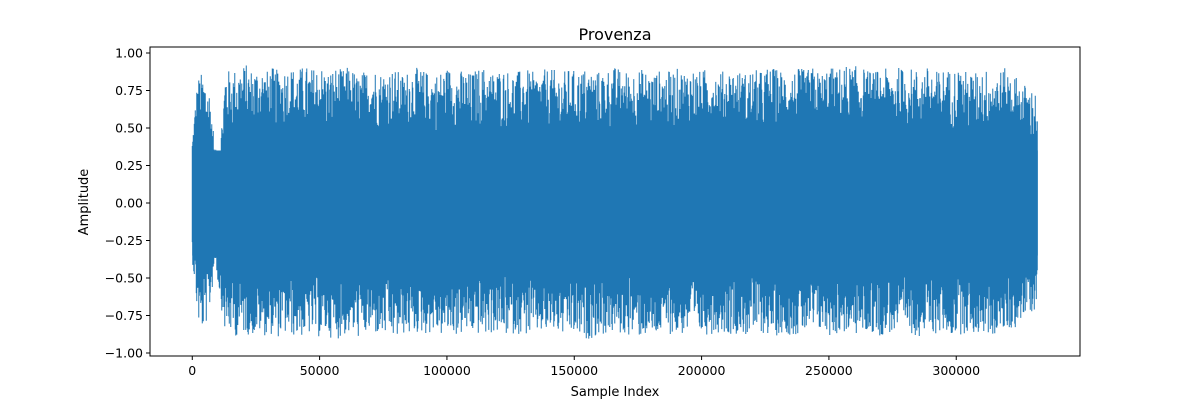 The width and height of the screenshot is (1200, 400). Describe the element at coordinates (614, 34) in the screenshot. I see `chart-title: Provenza` at that location.